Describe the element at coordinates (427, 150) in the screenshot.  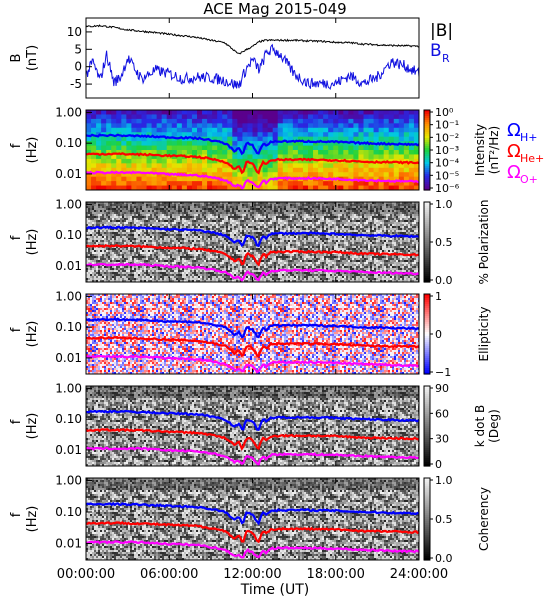
I see `colorbar-intensity` at that location.